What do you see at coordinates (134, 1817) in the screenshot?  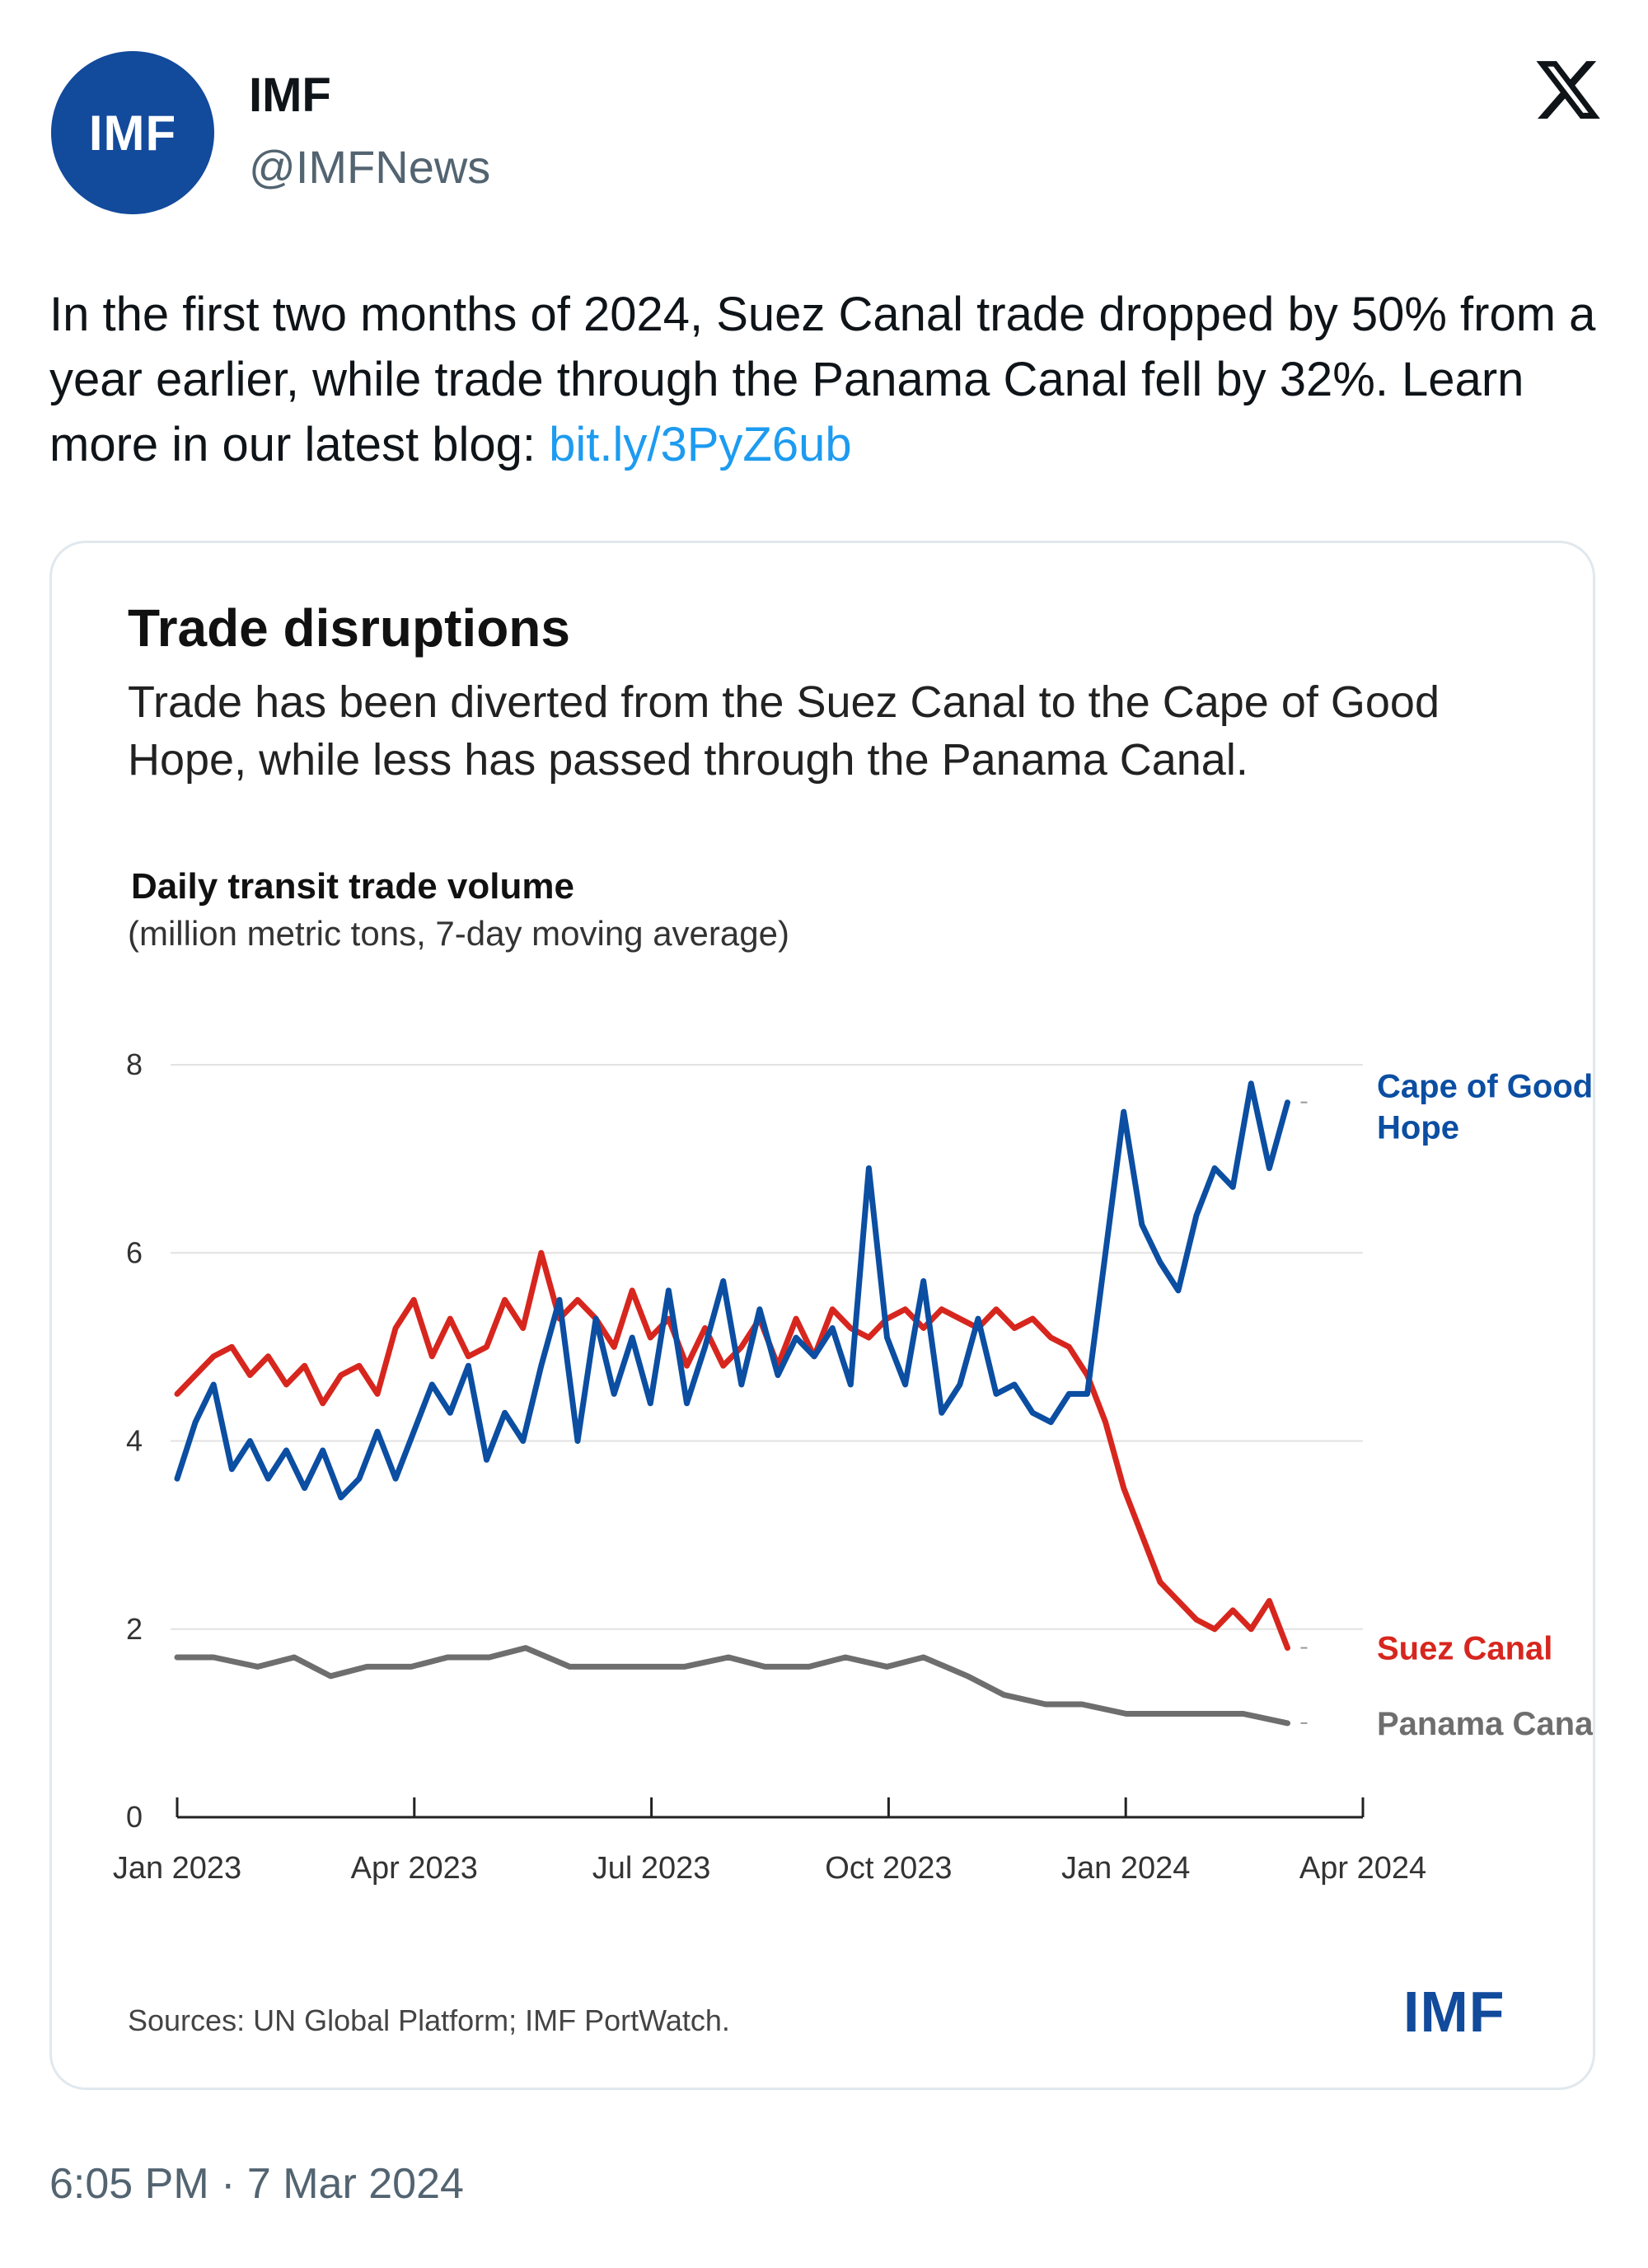 I see `y-tick-label: 0` at bounding box center [134, 1817].